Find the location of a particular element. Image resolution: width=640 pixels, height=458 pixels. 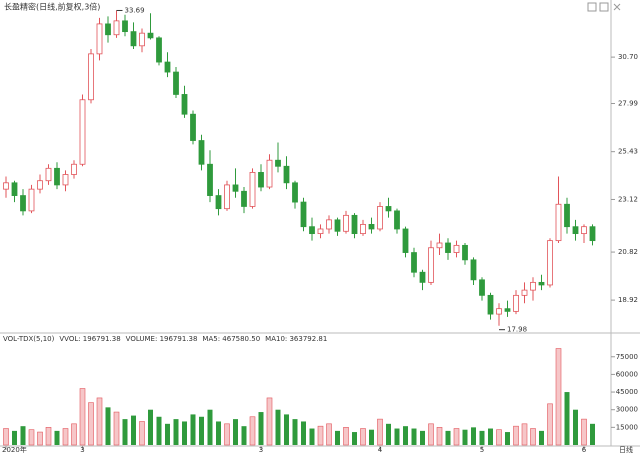

low-label: 17.98 is located at coordinates (517, 330).